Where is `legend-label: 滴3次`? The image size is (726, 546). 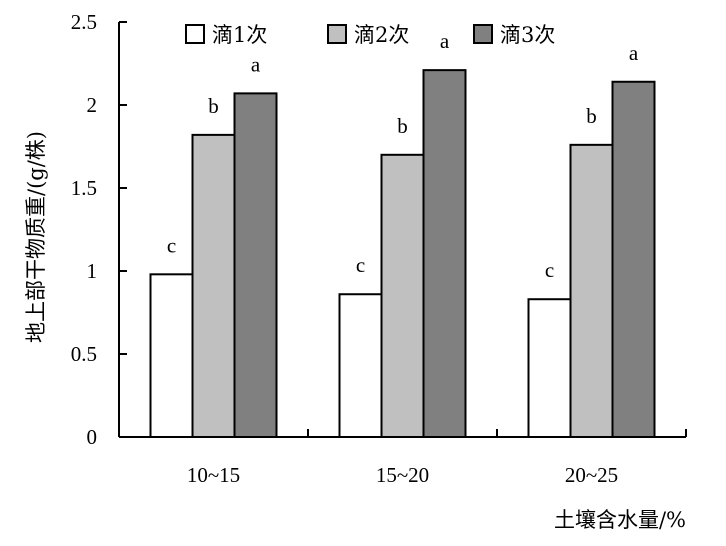
legend-label: 滴3次 is located at coordinates (527, 35).